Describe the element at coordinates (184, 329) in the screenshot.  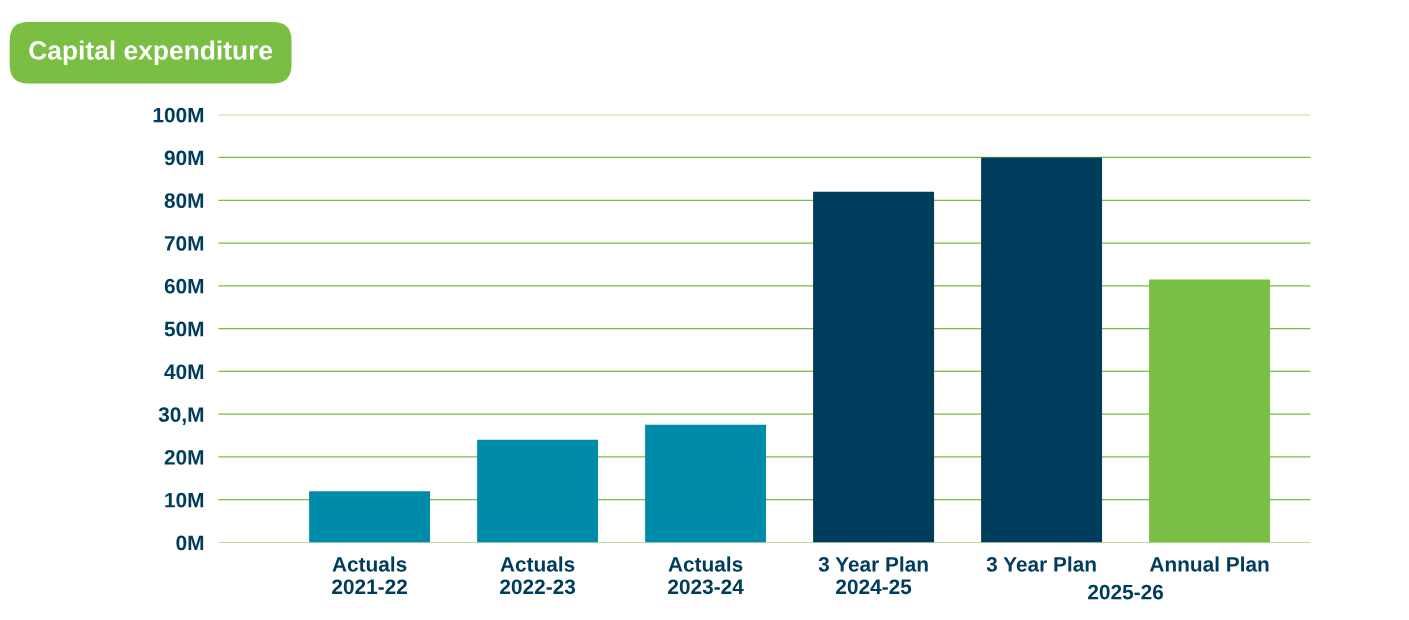
I see `y-tick-label: 50M` at that location.